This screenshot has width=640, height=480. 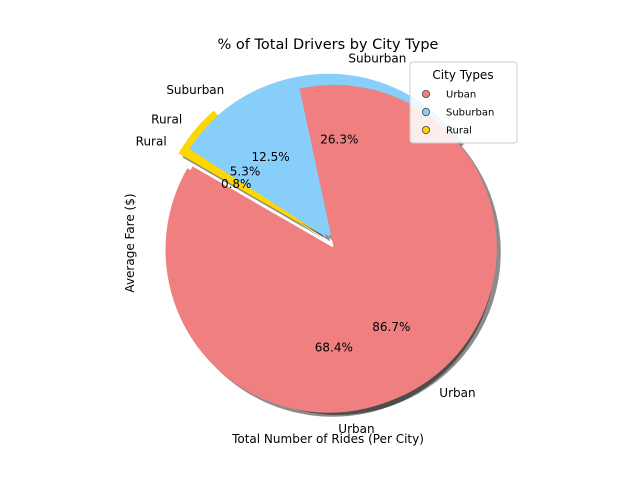 What do you see at coordinates (425, 130) in the screenshot?
I see `legend-marker-rural` at bounding box center [425, 130].